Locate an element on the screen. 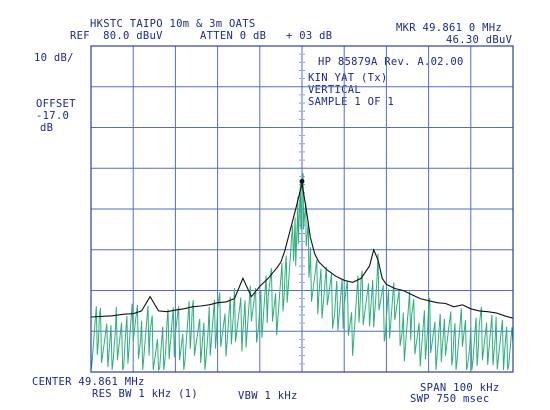 This screenshot has width=550, height=410. offset-label: OFFSET is located at coordinates (56, 104).